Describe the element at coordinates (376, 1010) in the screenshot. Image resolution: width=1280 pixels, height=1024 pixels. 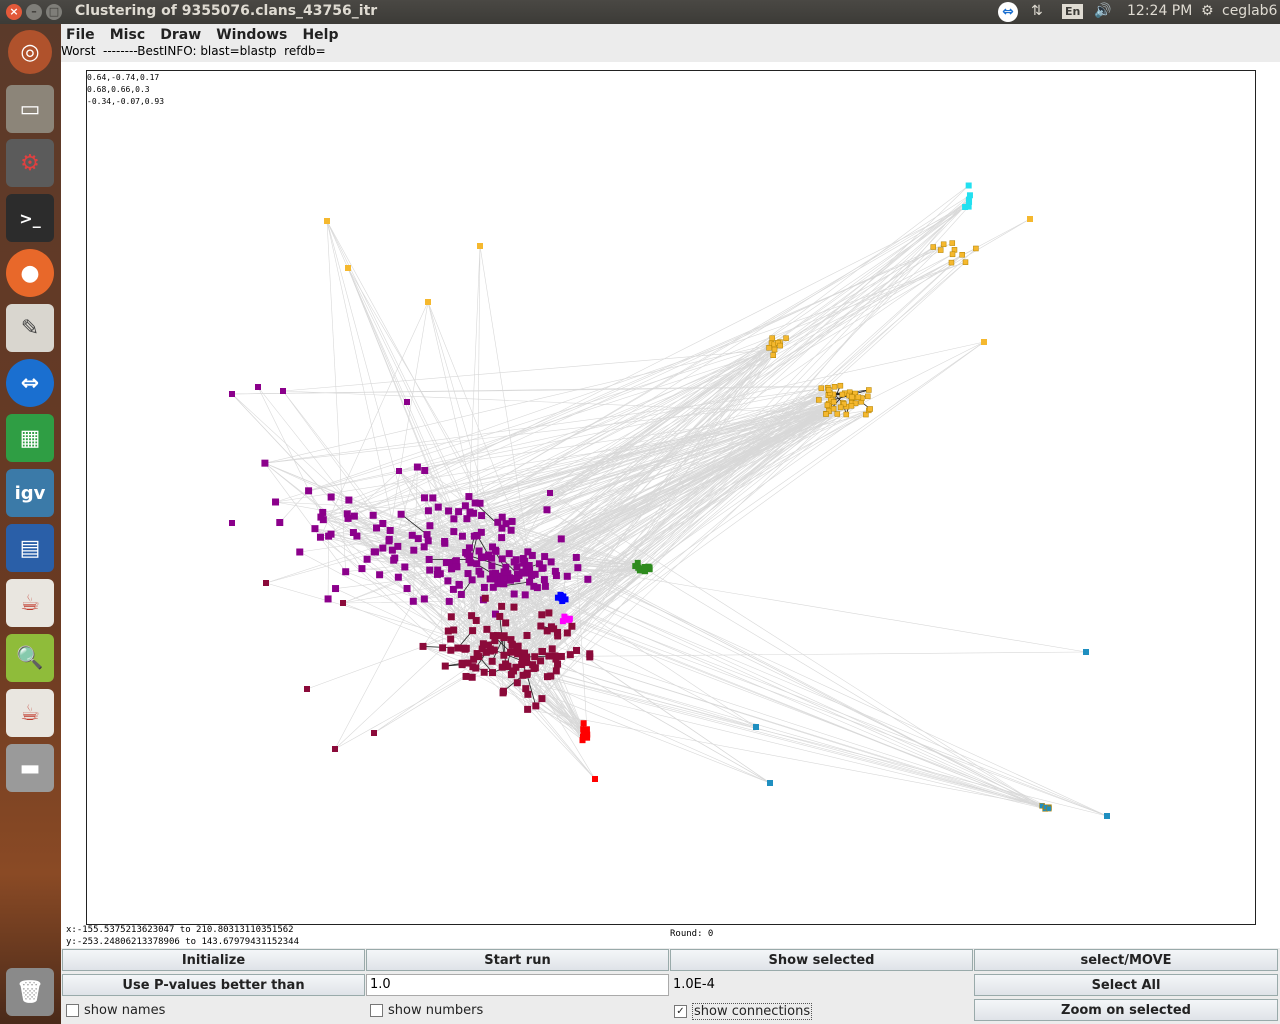
I see `checkbox-icon` at that location.